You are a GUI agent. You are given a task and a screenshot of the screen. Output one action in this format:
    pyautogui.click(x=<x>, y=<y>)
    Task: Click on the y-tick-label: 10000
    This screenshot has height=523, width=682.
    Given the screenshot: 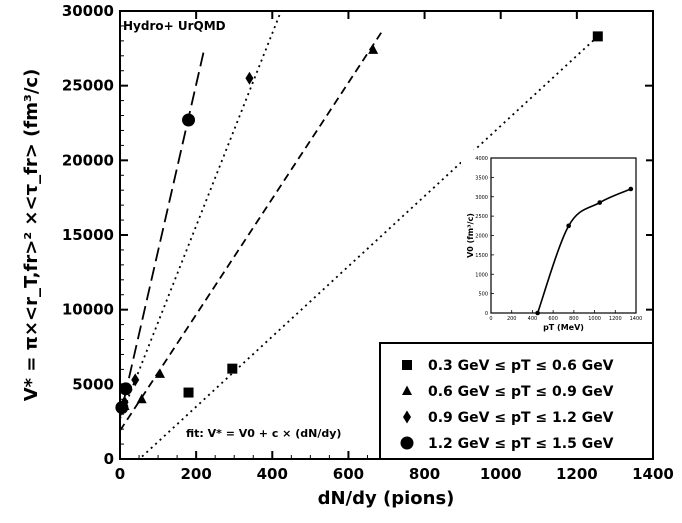 What is the action you would take?
    pyautogui.click(x=88, y=310)
    